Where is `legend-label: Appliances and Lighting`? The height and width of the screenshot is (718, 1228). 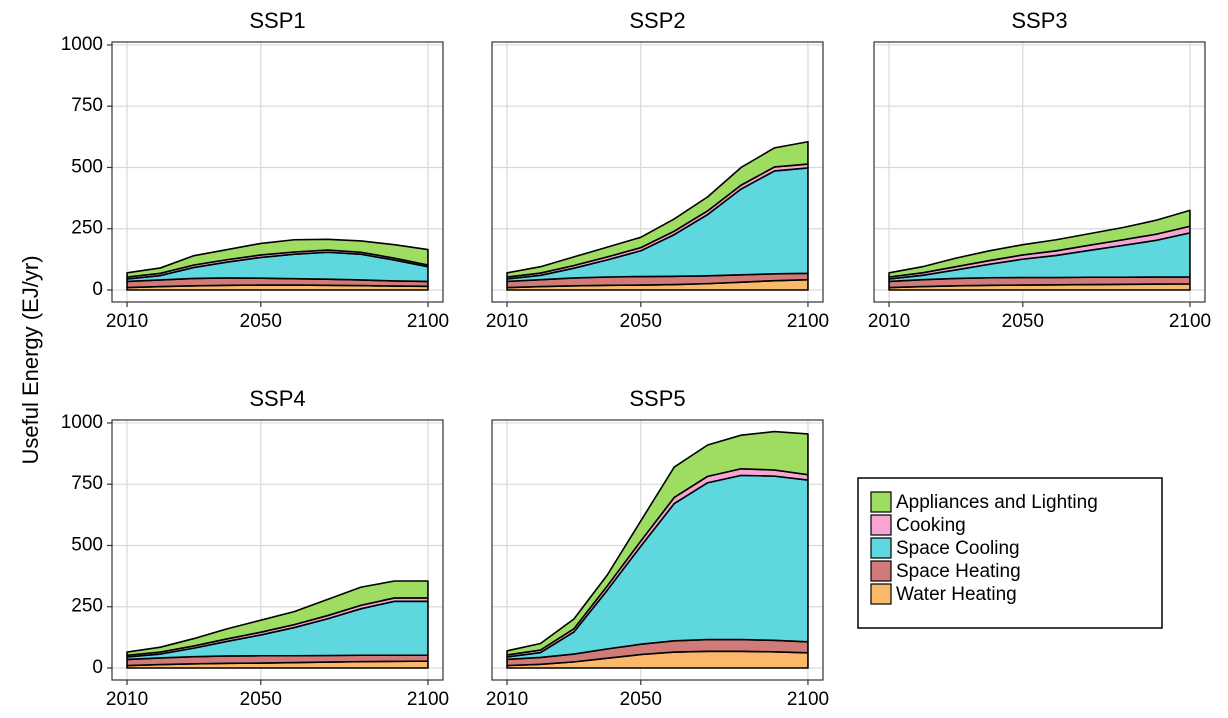 legend-label: Appliances and Lighting is located at coordinates (997, 502).